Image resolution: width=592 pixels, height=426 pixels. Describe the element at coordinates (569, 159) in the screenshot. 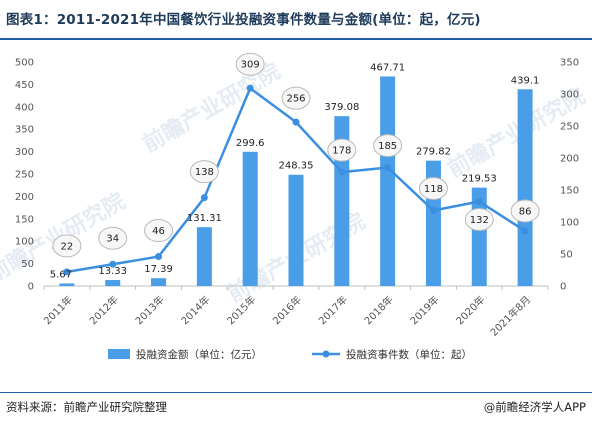

I see `y-right-tick-label: 200` at that location.